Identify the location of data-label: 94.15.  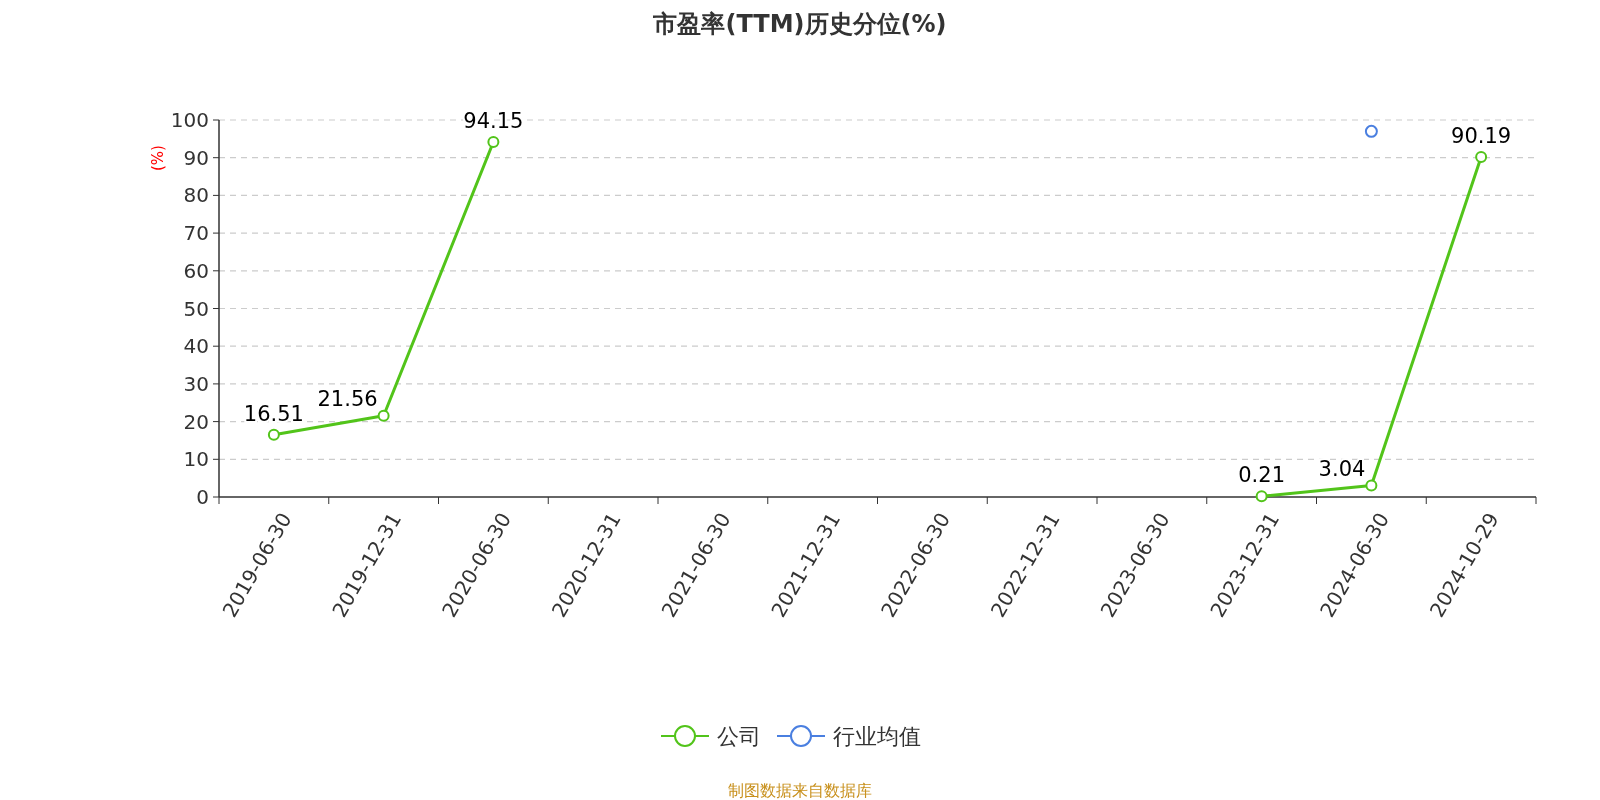
(493, 121).